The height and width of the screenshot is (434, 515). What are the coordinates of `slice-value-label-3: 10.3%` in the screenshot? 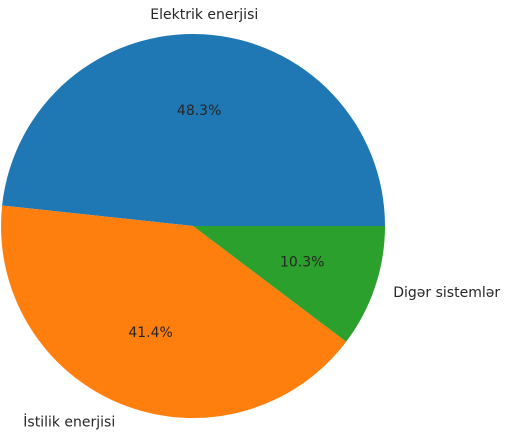 It's located at (302, 263).